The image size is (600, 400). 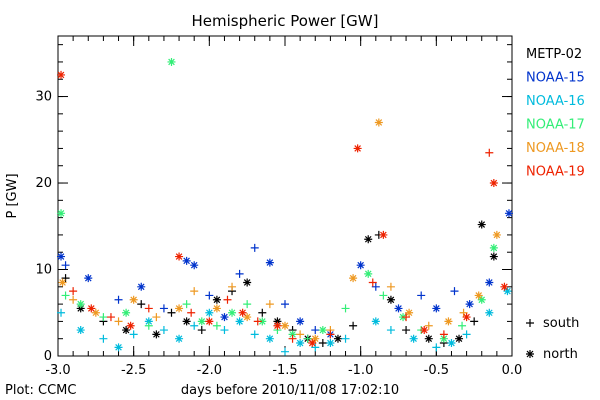 What do you see at coordinates (12, 195) in the screenshot?
I see `y-axis-label: P [GW]` at bounding box center [12, 195].